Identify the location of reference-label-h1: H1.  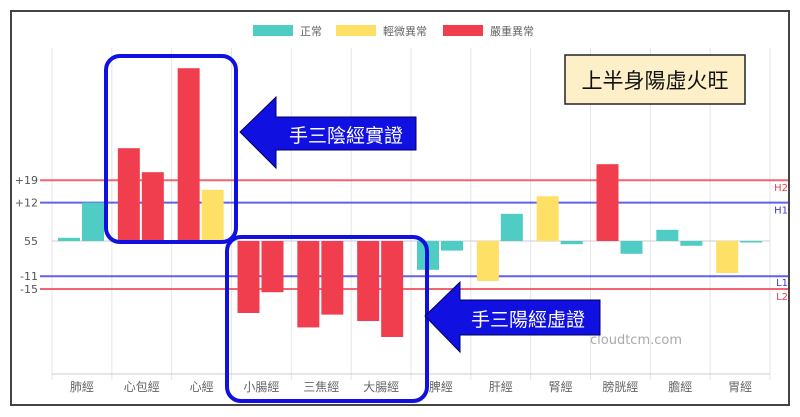
(781, 211).